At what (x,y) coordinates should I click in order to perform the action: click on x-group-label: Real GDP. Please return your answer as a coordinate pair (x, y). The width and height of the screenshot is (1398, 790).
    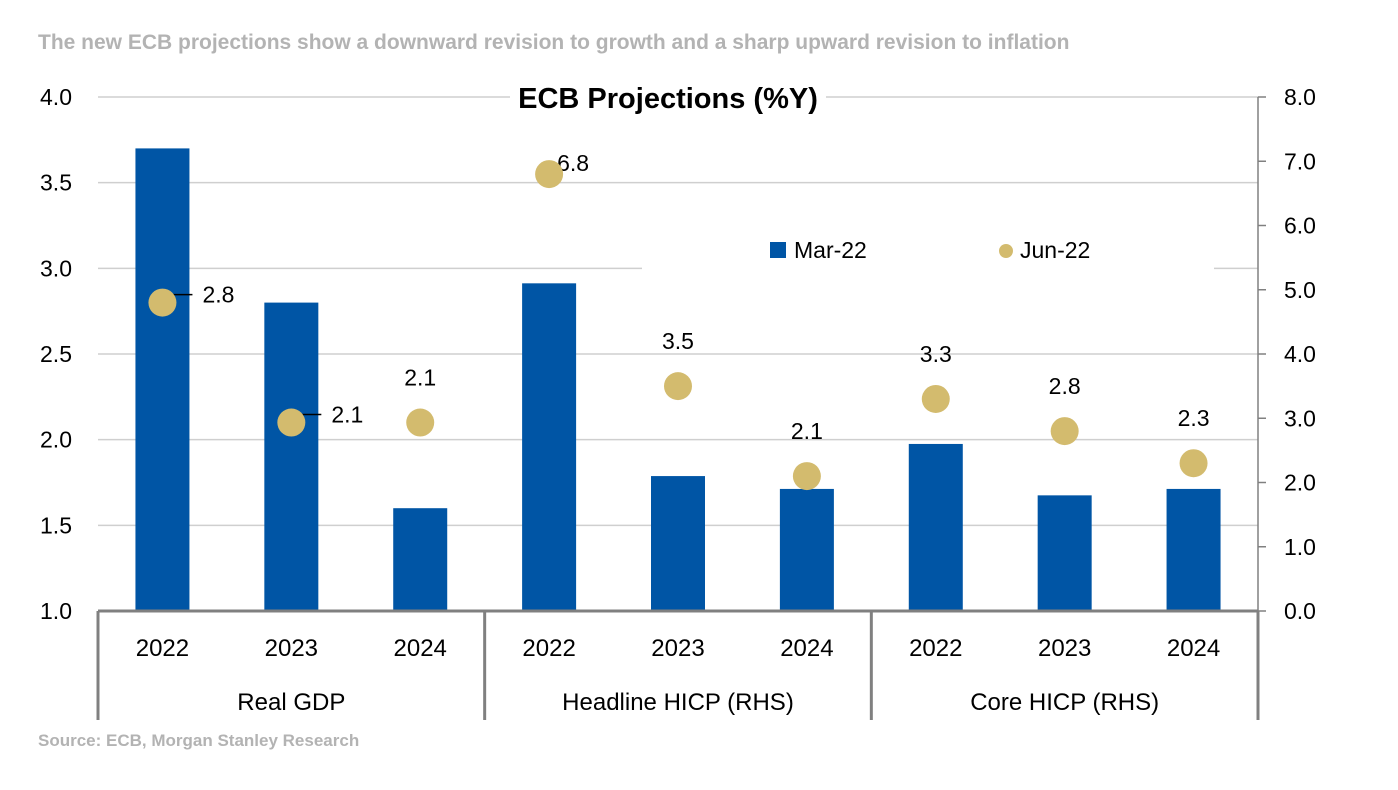
    Looking at the image, I should click on (291, 702).